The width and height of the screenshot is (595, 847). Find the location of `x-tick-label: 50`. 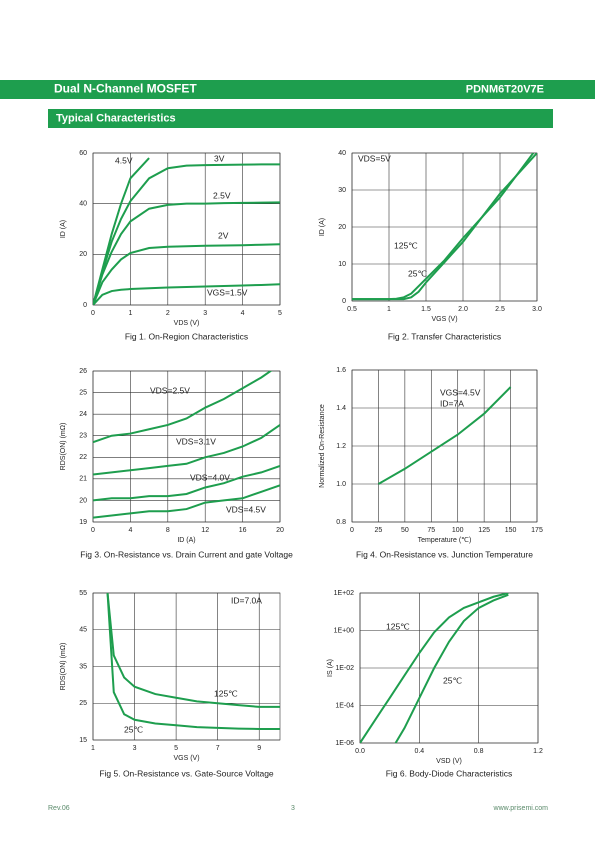

x-tick-label: 50 is located at coordinates (405, 530).